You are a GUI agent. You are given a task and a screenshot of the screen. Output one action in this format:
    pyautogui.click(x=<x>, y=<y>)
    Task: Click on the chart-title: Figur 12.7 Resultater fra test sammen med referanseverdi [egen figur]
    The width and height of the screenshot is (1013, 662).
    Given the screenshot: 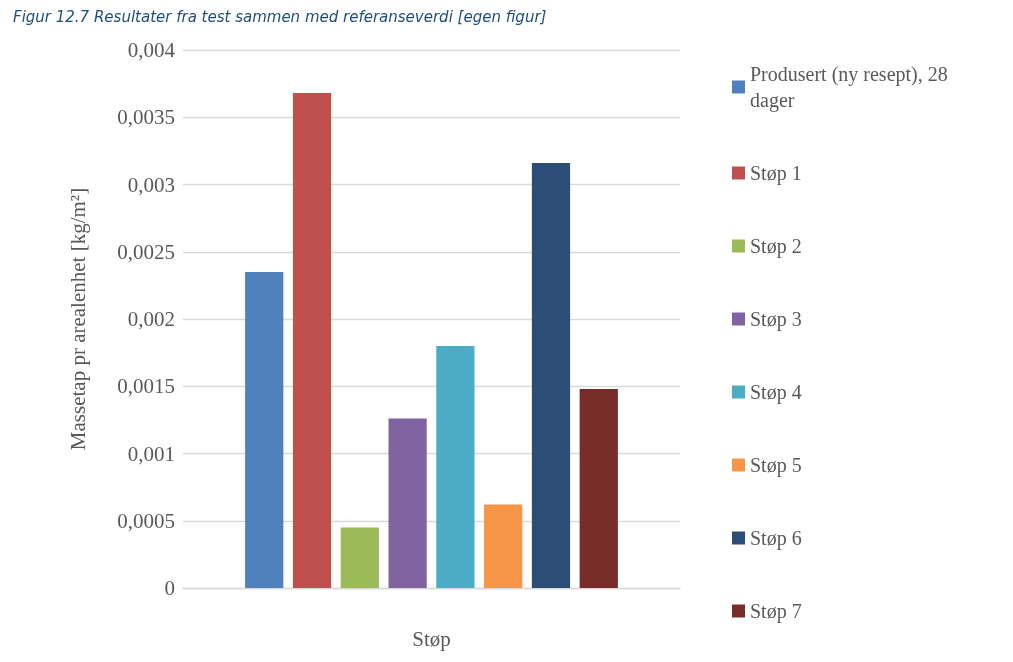 What is the action you would take?
    pyautogui.click(x=280, y=16)
    